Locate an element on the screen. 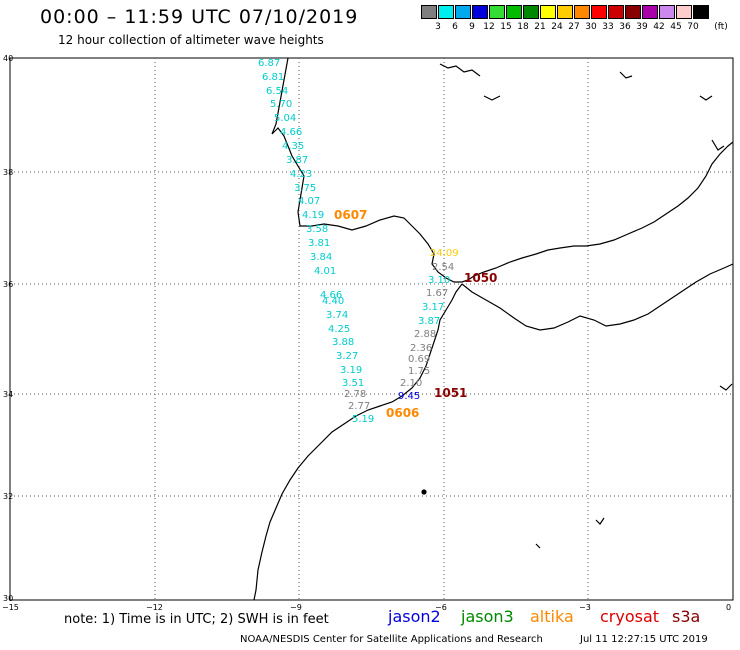  swh-value: 3.19 is located at coordinates (351, 370).